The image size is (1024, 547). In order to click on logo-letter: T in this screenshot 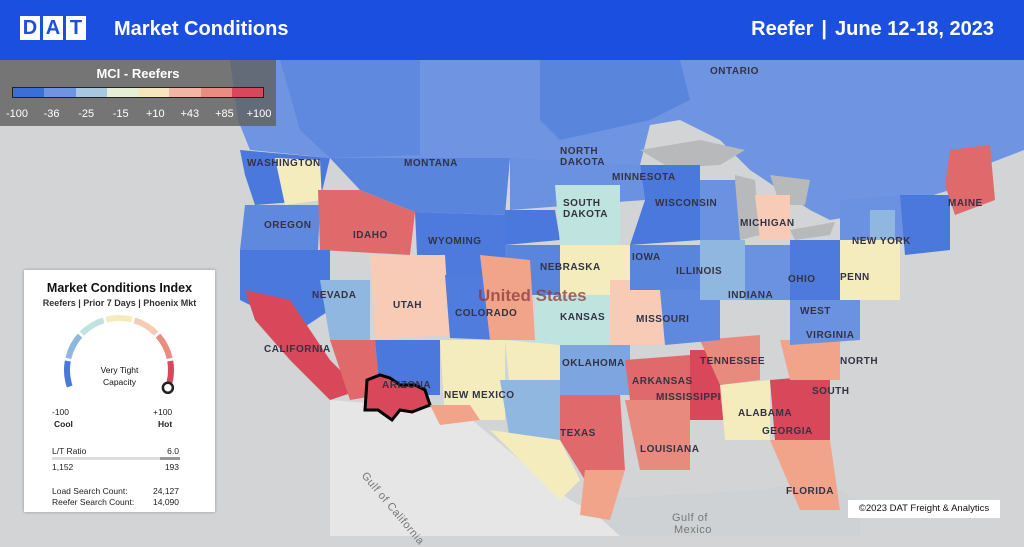, I will do `click(76, 28)`.